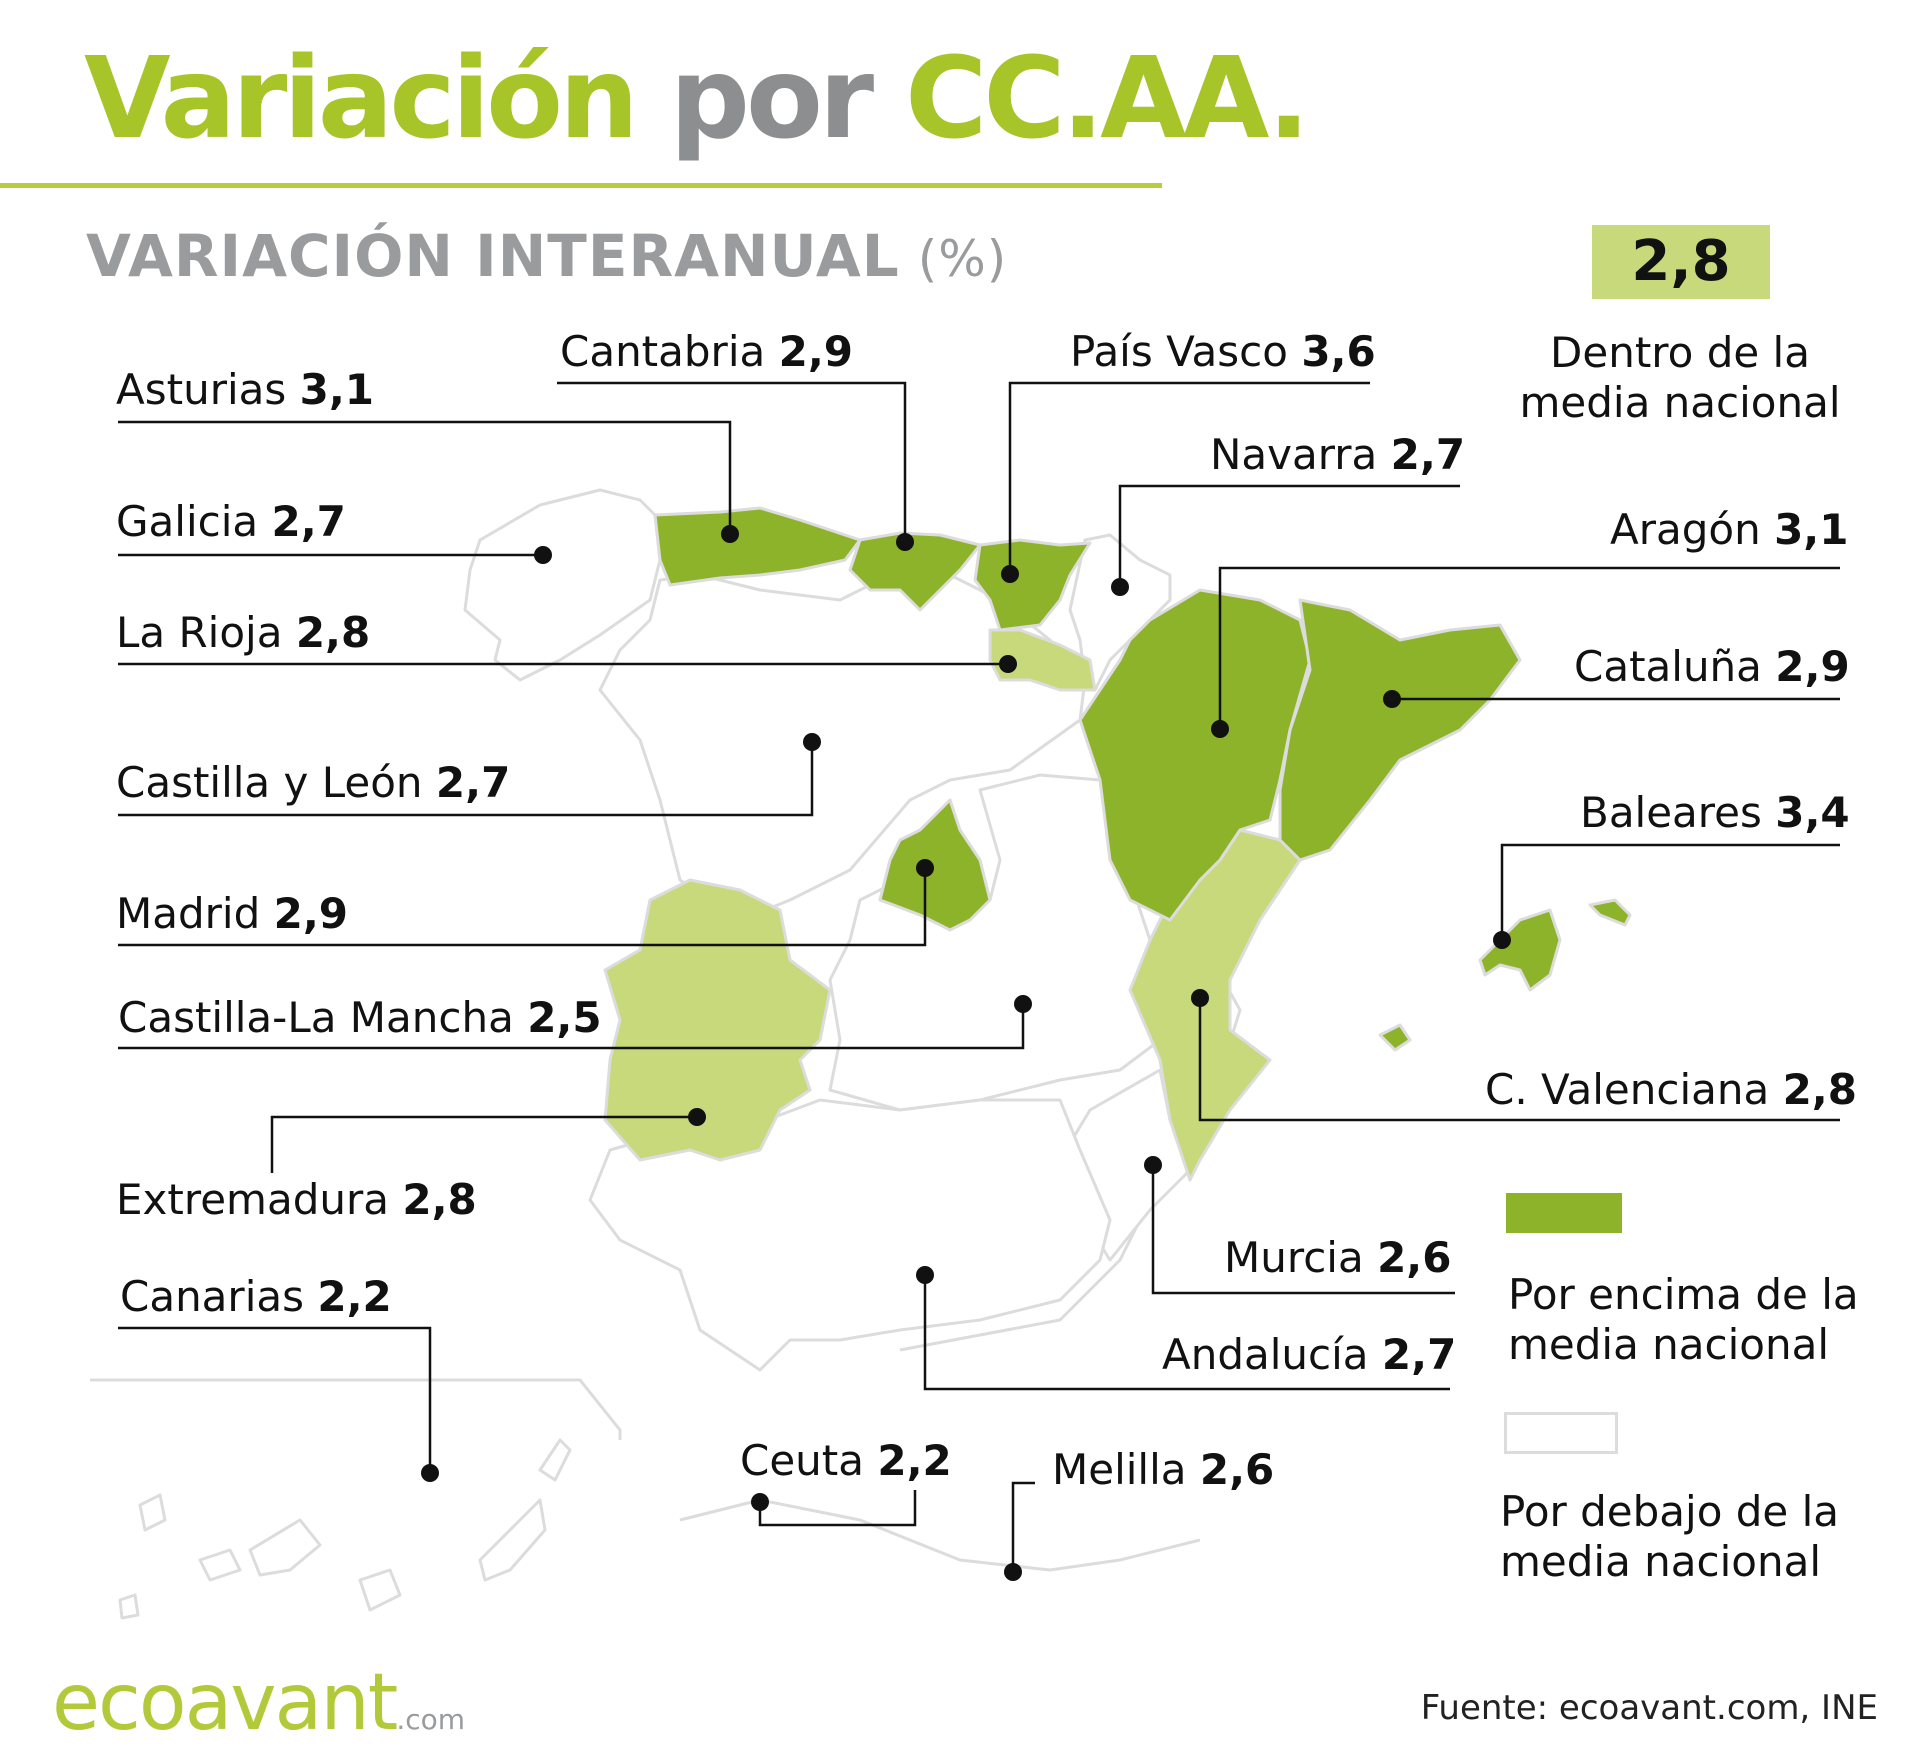 Image resolution: width=1920 pixels, height=1748 pixels. What do you see at coordinates (1163, 1469) in the screenshot?
I see `label-melilla: Melilla 2,6` at bounding box center [1163, 1469].